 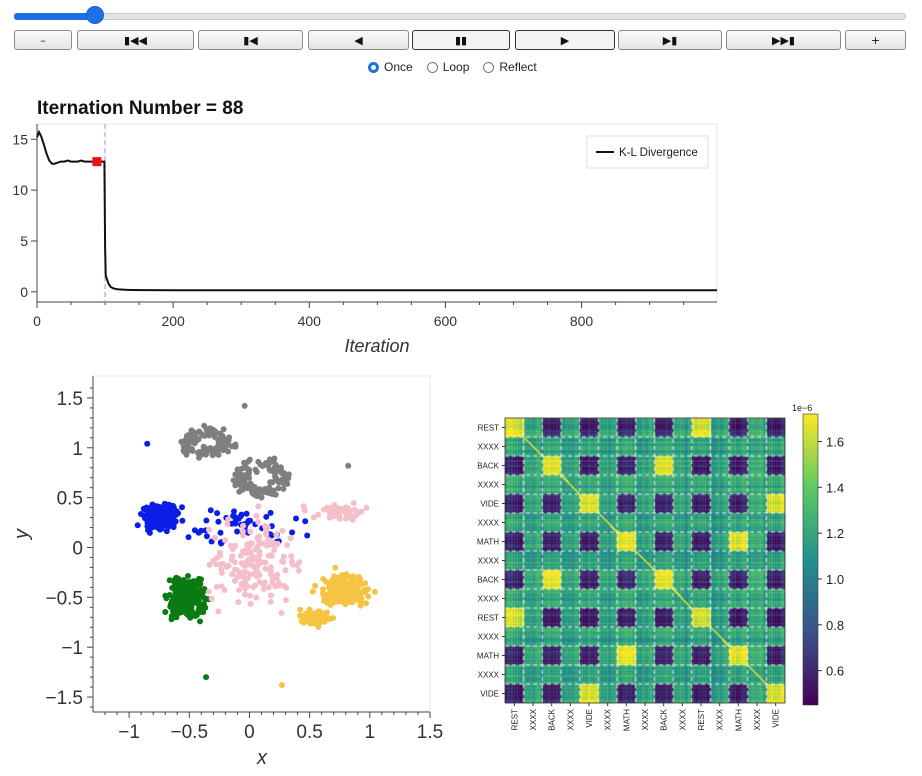 What do you see at coordinates (95, 15) in the screenshot?
I see `slider-thumb` at bounding box center [95, 15].